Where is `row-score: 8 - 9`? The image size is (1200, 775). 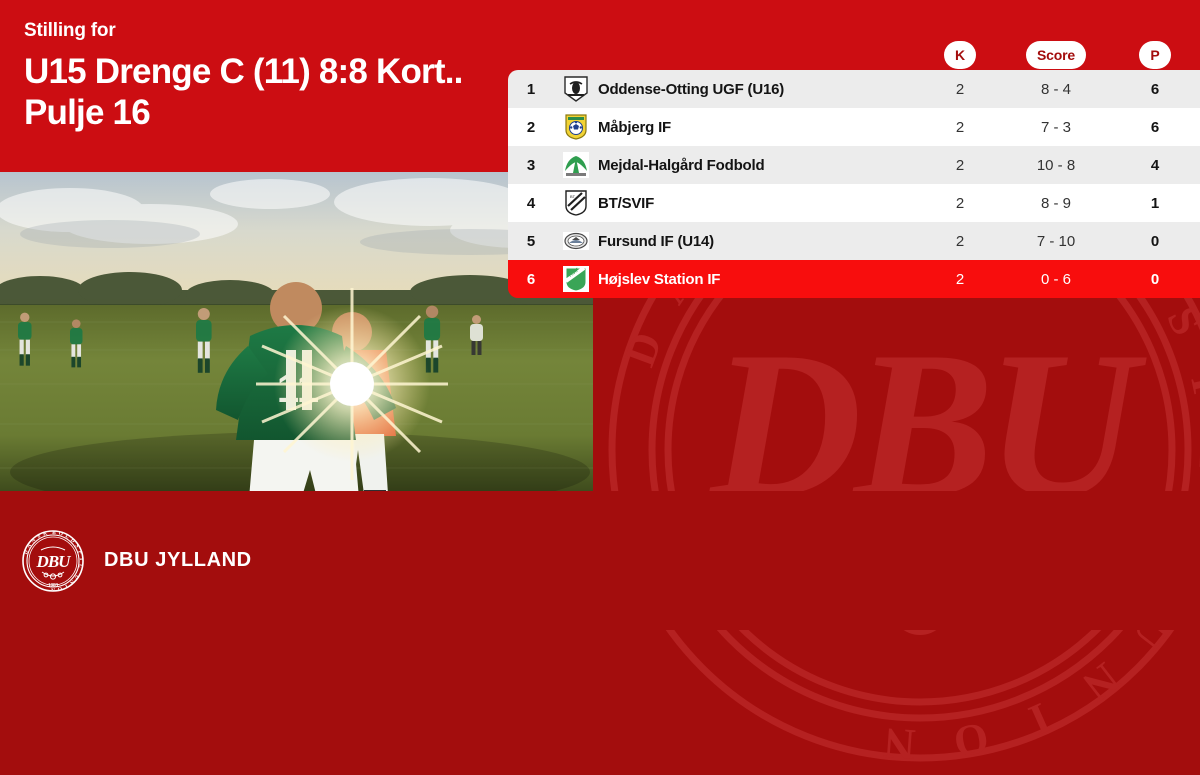 row-score: 8 - 9 is located at coordinates (1055, 203).